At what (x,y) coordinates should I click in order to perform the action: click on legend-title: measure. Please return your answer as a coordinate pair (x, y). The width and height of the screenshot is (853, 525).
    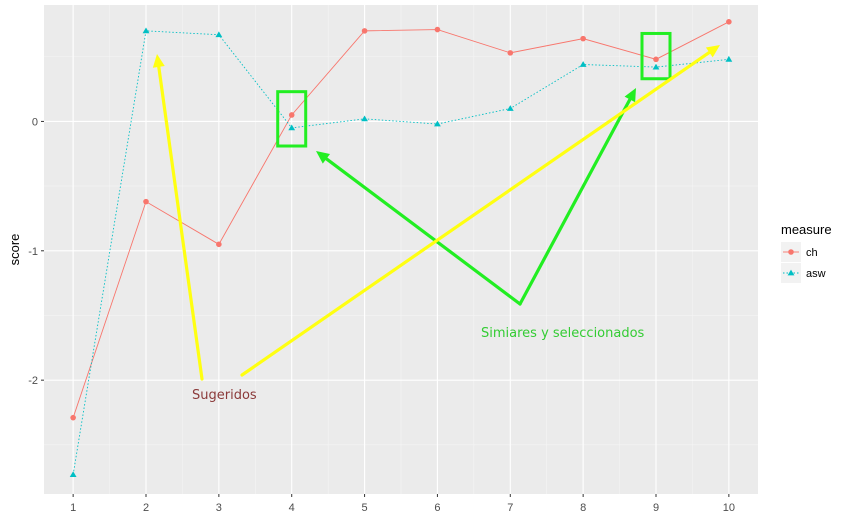
    Looking at the image, I should click on (806, 229).